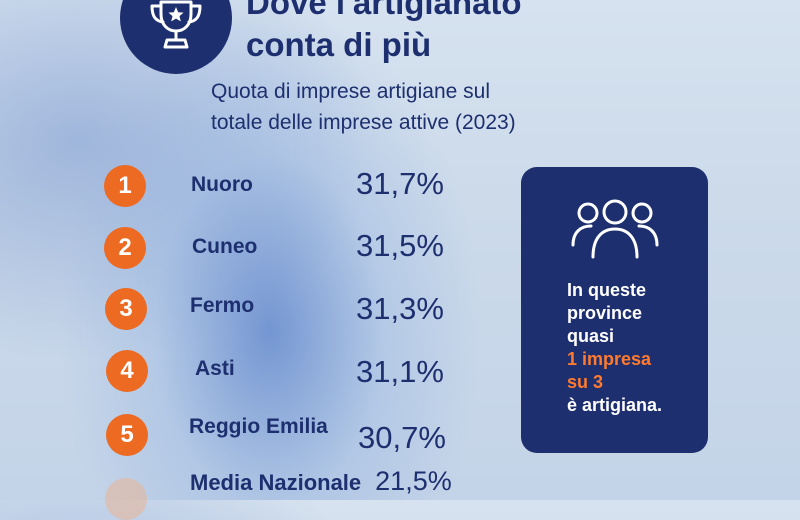 This screenshot has width=800, height=520. I want to click on national-average-badge, so click(126, 499).